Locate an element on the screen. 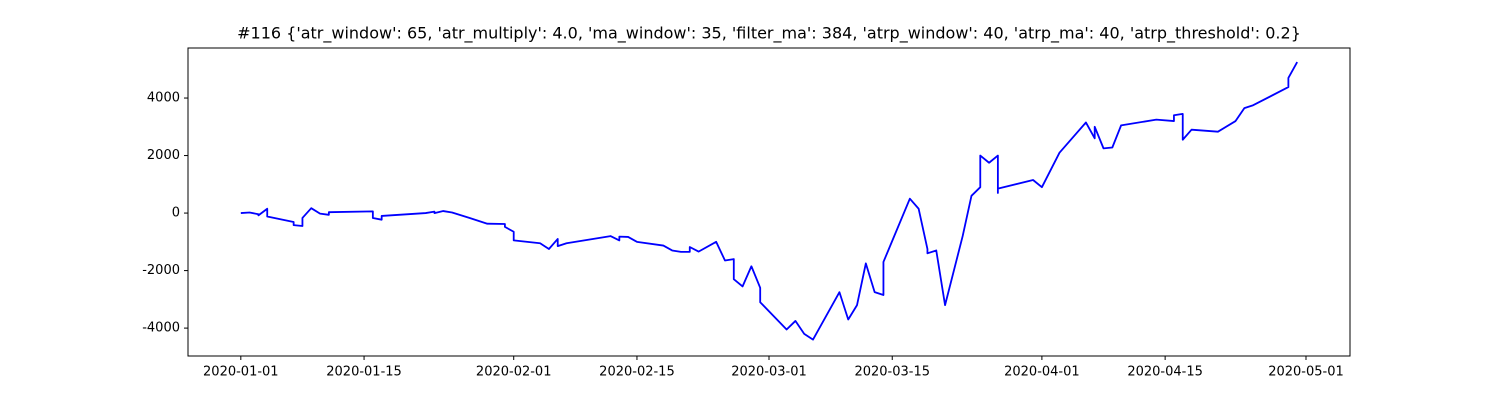 Image resolution: width=1500 pixels, height=400 pixels. x-tick-label: 2020-01-15 is located at coordinates (364, 372).